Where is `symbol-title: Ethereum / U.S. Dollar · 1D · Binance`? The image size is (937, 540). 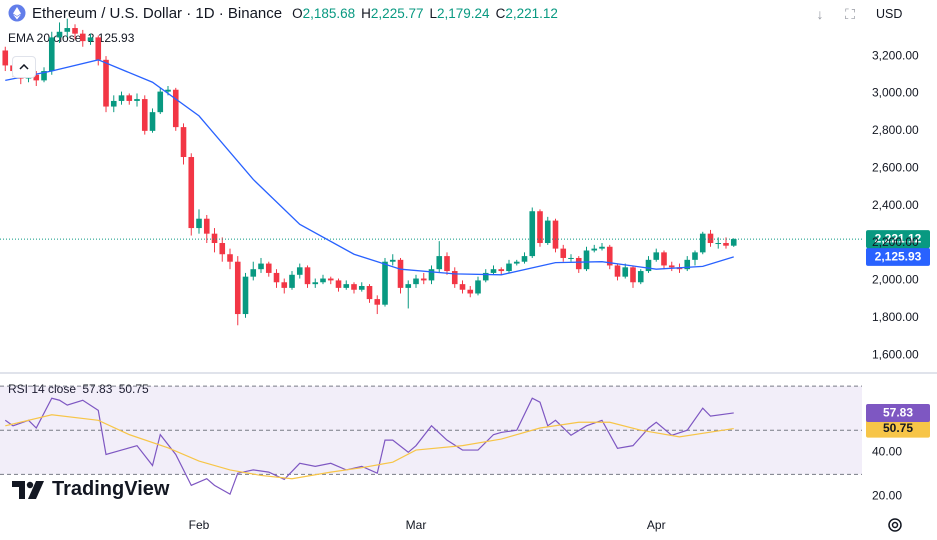
symbol-title: Ethereum / U.S. Dollar · 1D · Binance is located at coordinates (157, 13).